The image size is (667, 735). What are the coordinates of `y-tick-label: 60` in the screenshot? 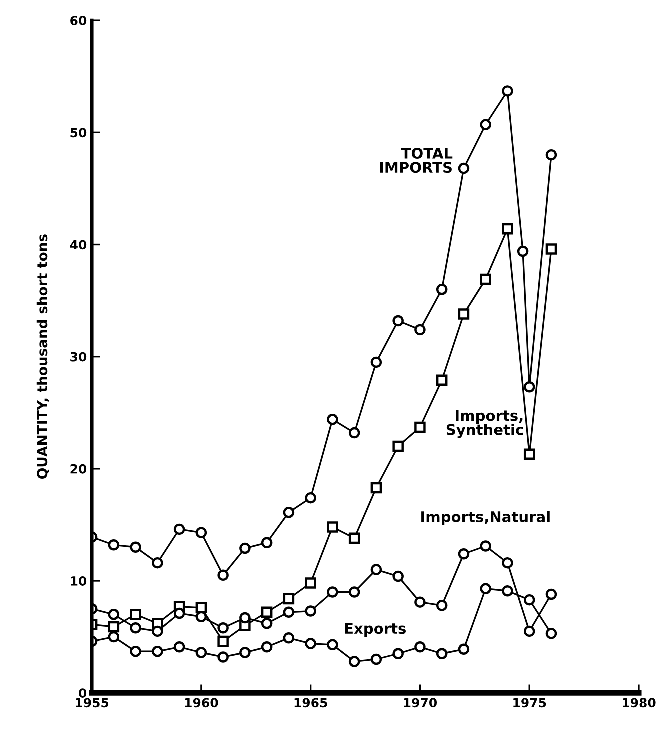 It's located at (78, 21).